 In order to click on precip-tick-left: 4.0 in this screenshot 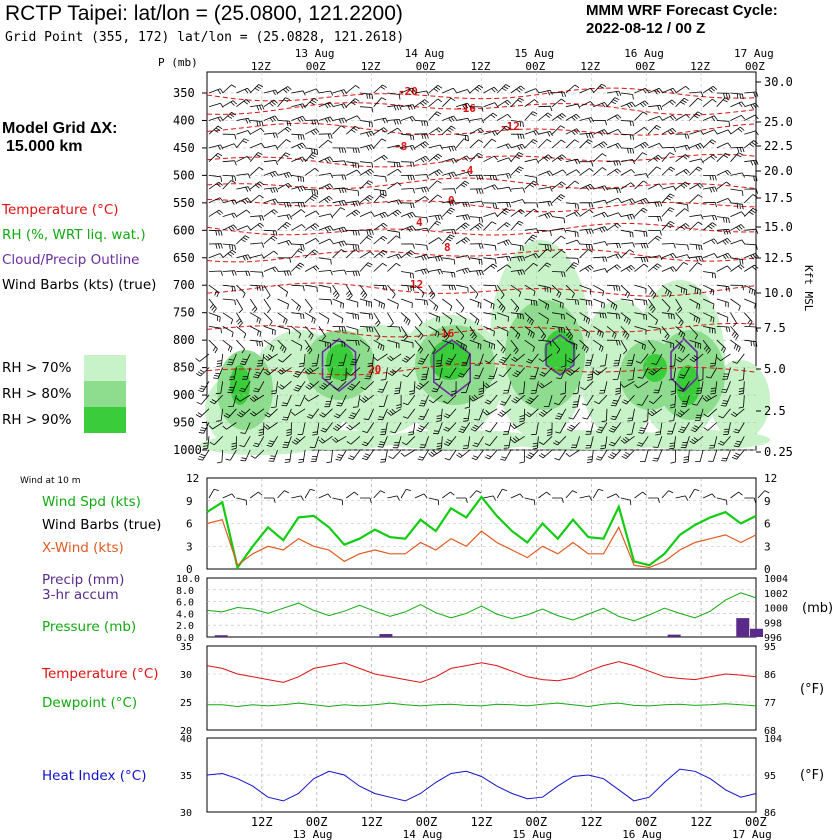, I will do `click(185, 614)`.